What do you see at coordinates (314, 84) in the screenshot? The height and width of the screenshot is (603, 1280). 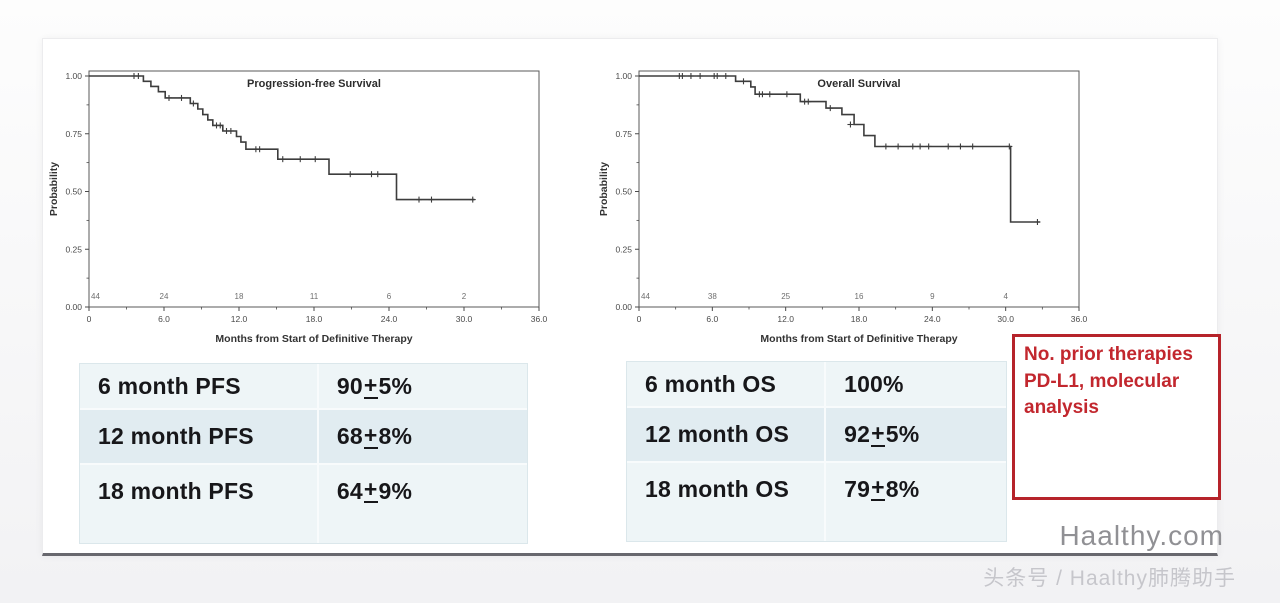 I see `svg-text: Progression-free Survival` at bounding box center [314, 84].